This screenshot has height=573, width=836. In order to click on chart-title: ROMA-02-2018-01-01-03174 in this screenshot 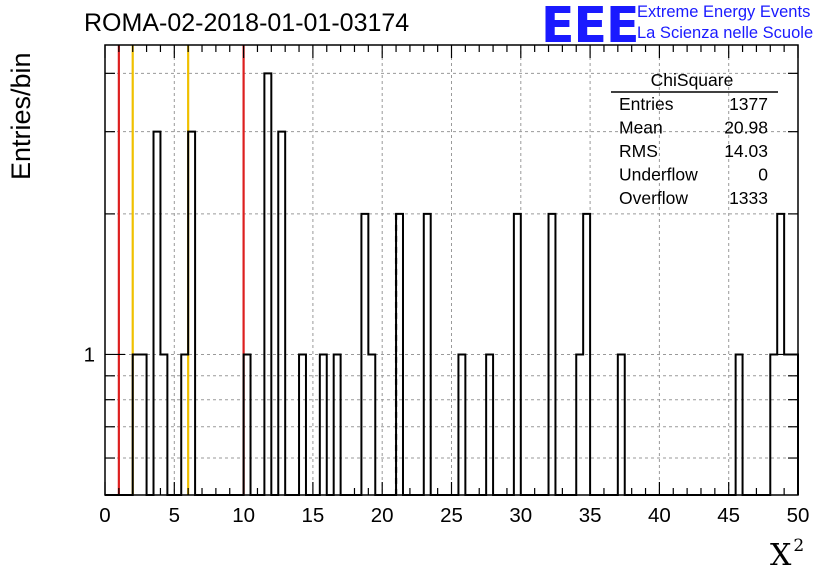, I will do `click(247, 23)`.